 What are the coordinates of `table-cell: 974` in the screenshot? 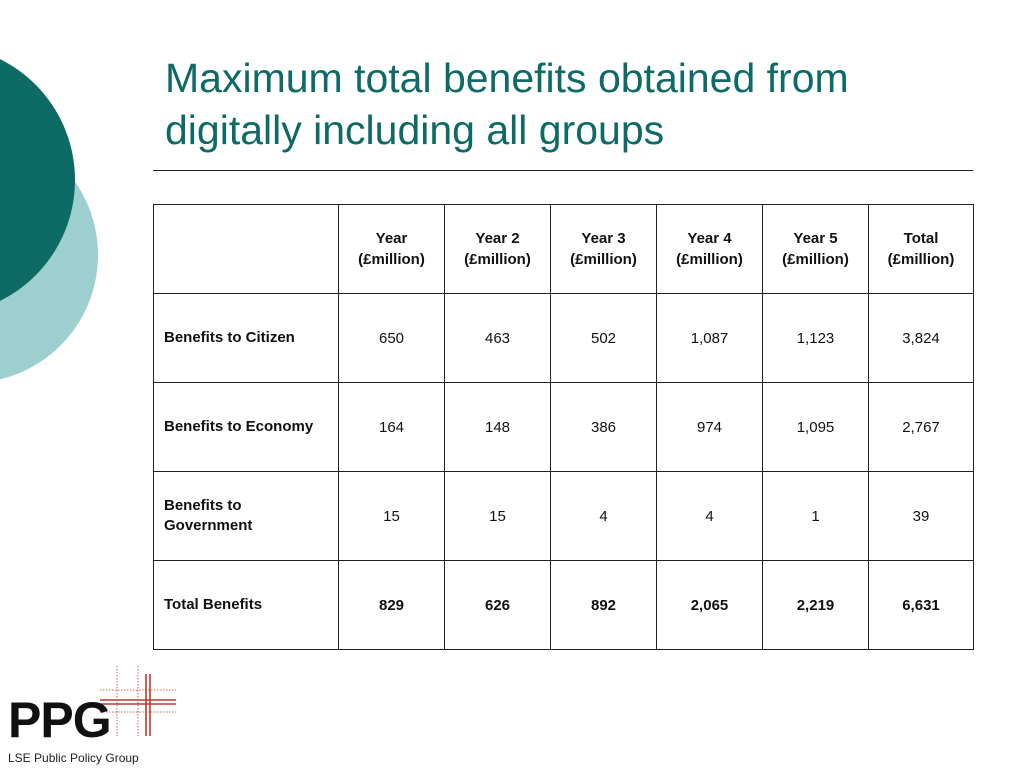 It's located at (709, 427).